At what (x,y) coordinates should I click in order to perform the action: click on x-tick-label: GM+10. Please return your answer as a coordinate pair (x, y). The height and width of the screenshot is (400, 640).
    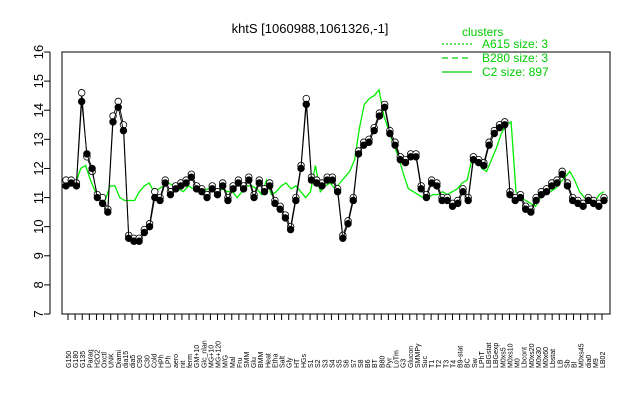
    Looking at the image, I should click on (197, 356).